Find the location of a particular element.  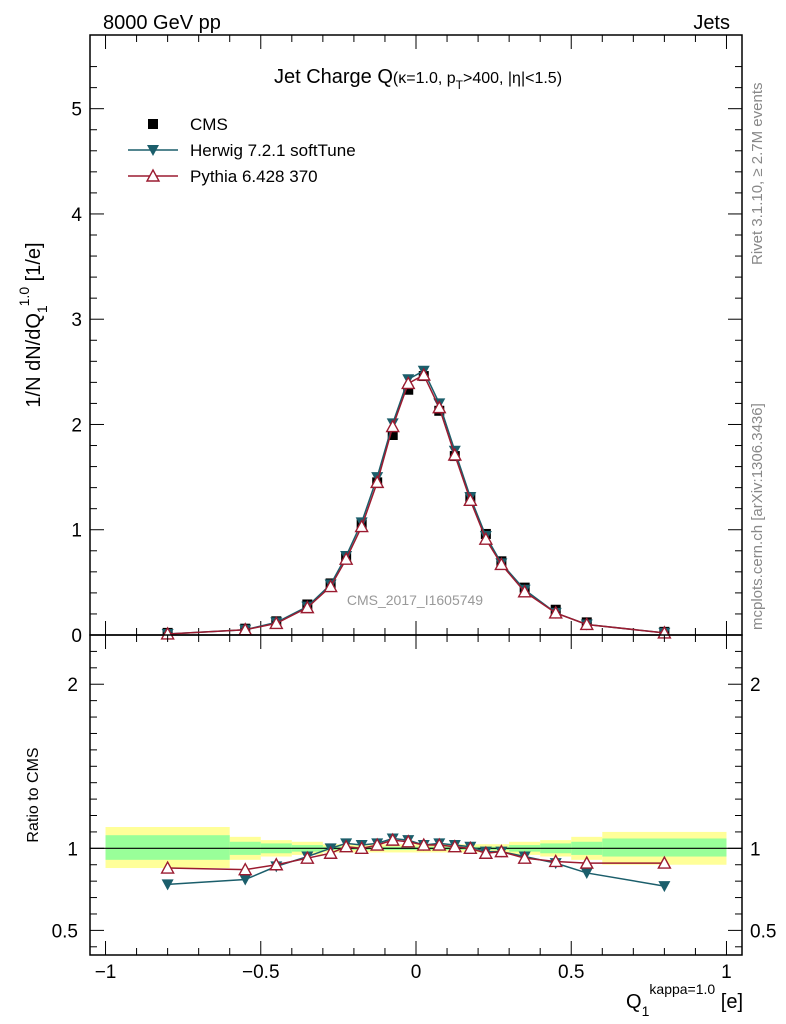

title-cut-pre: (κ=1.0, p is located at coordinates (424, 78).